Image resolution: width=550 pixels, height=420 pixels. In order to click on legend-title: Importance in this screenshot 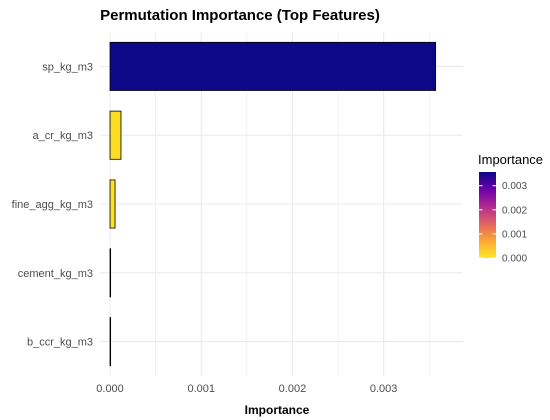, I will do `click(510, 159)`.